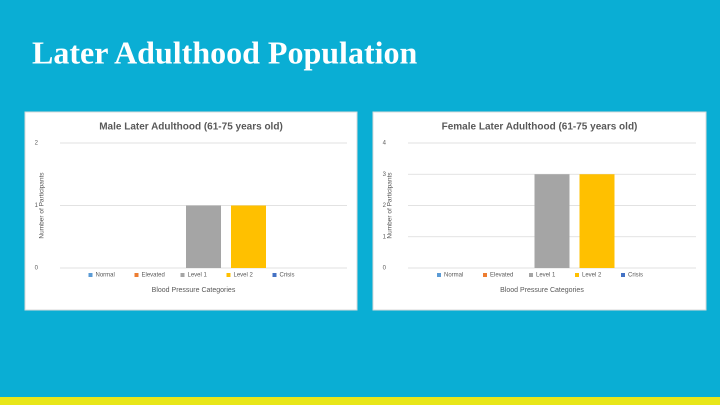 The height and width of the screenshot is (410, 720). Describe the element at coordinates (385, 175) in the screenshot. I see `y-tick-label: 3` at that location.